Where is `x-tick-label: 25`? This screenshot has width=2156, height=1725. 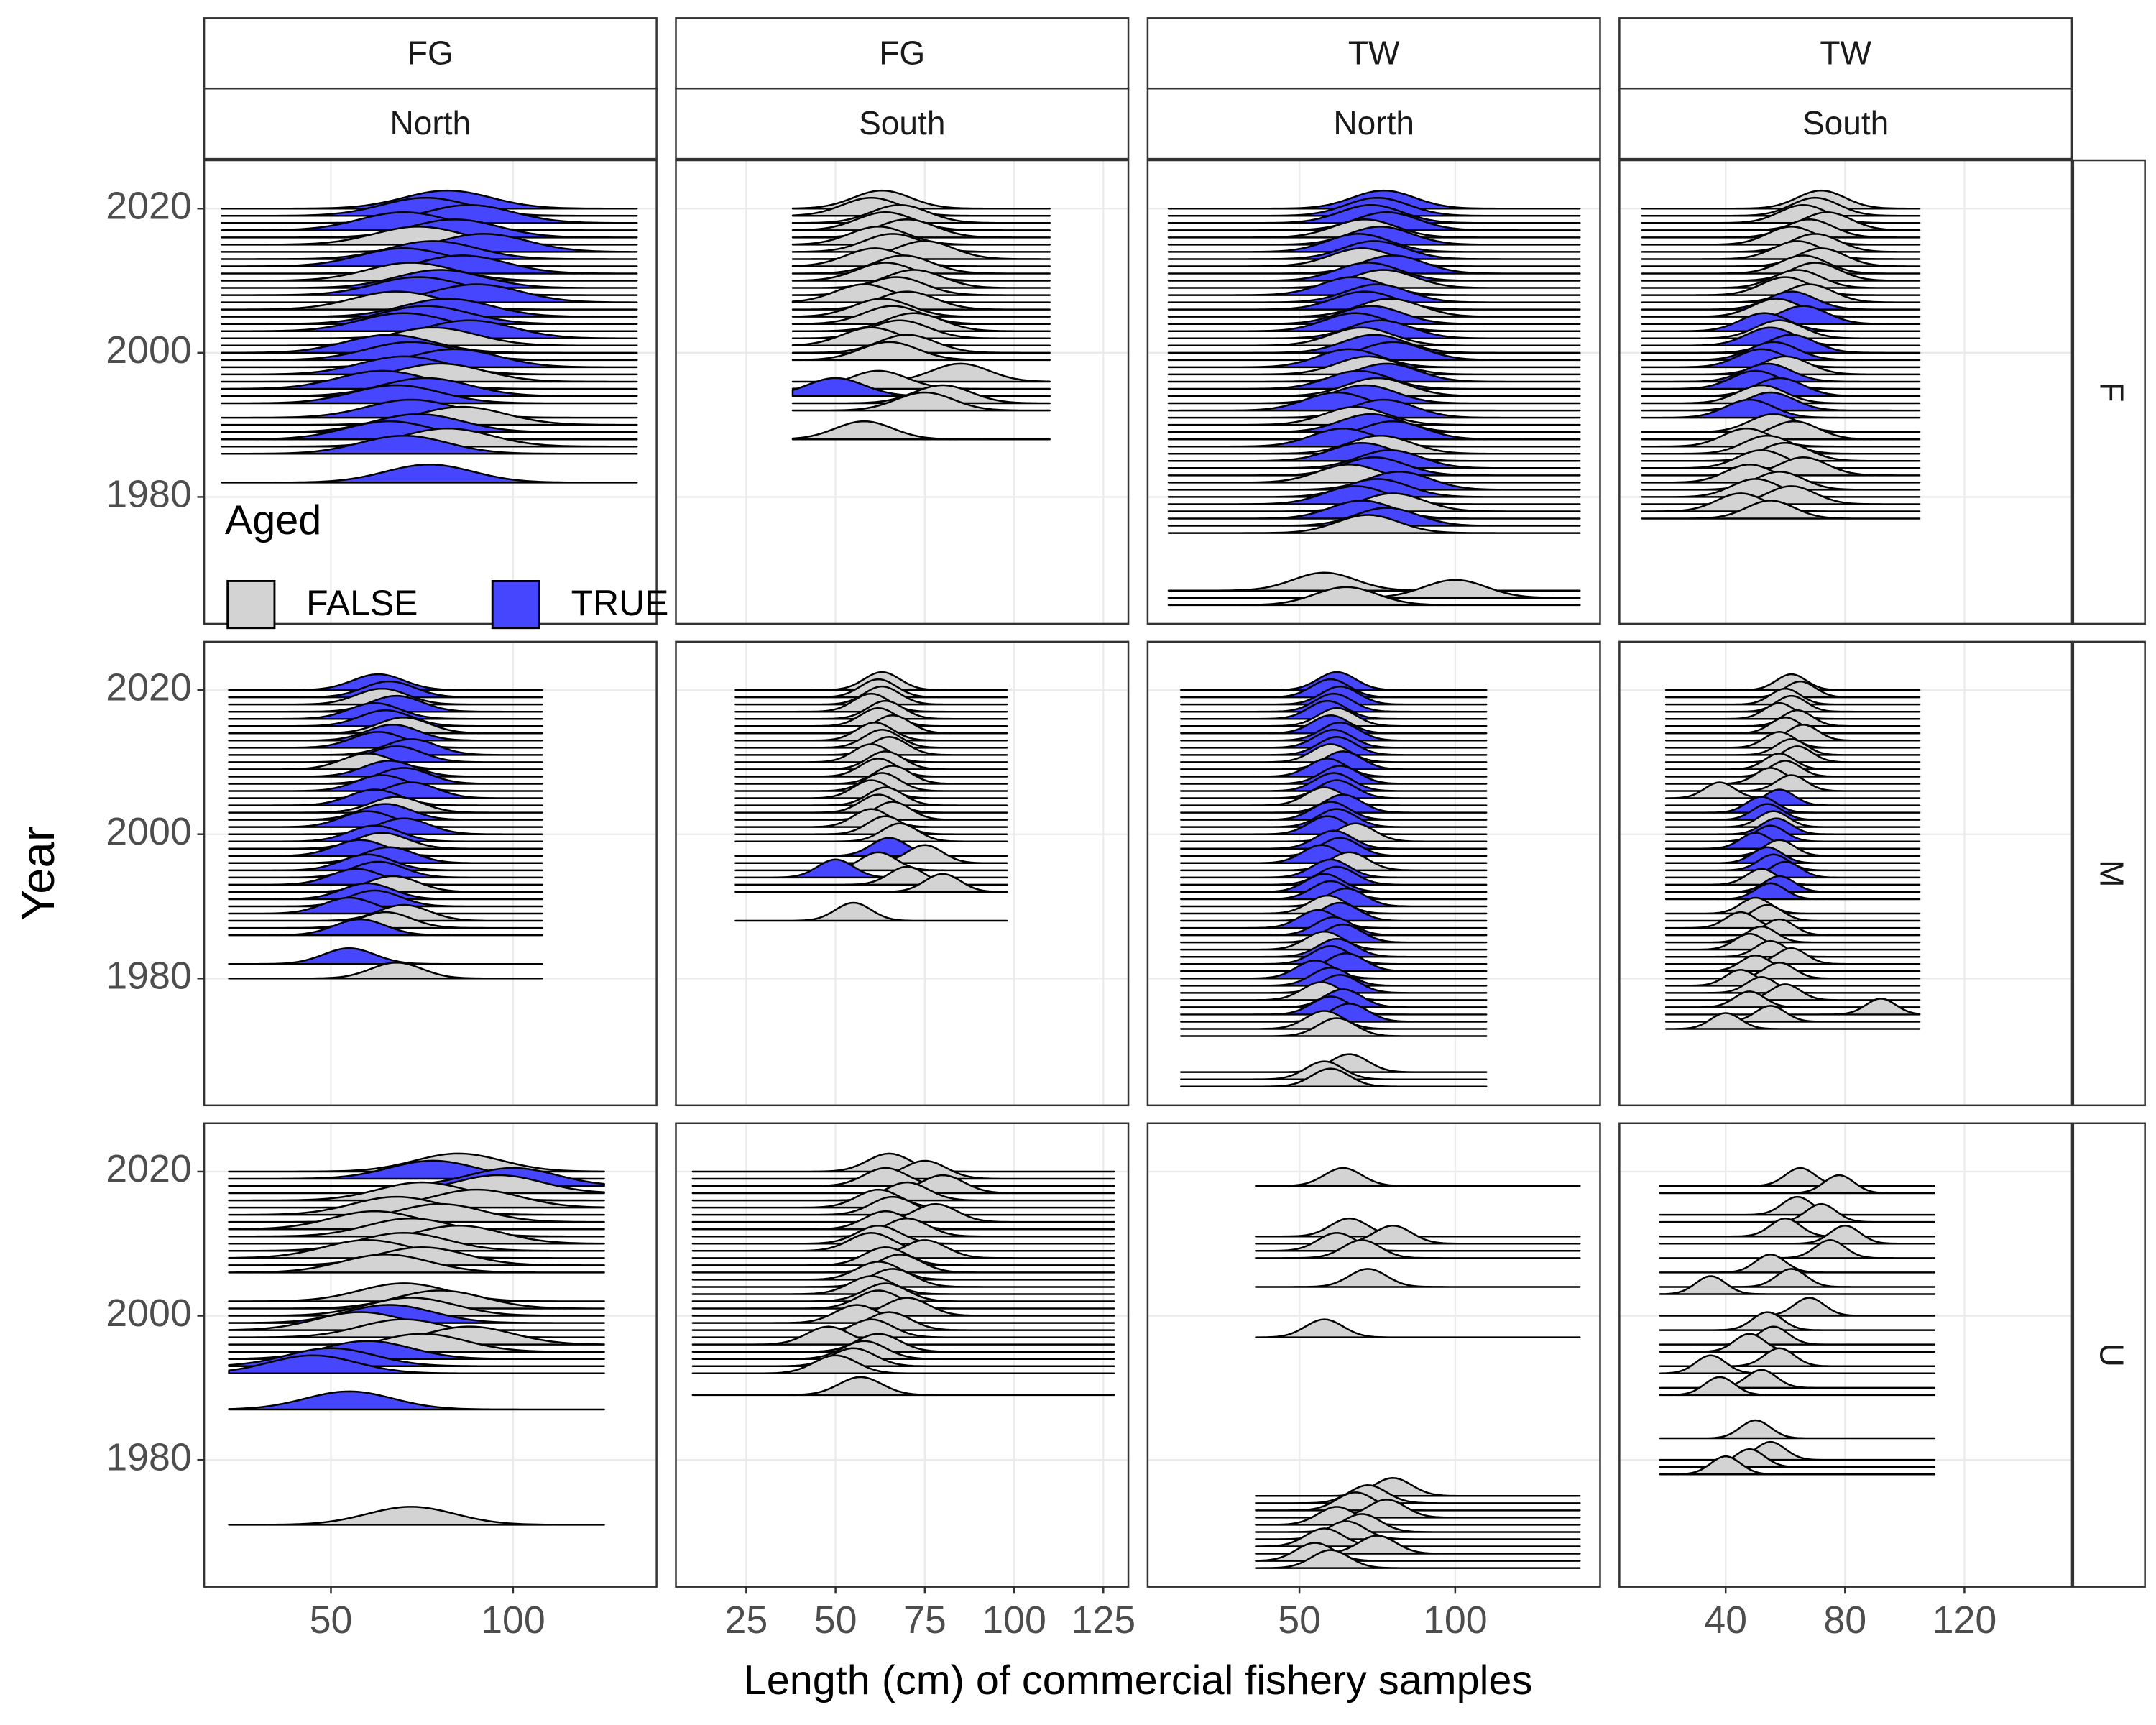
x-tick-label: 25 is located at coordinates (746, 1620).